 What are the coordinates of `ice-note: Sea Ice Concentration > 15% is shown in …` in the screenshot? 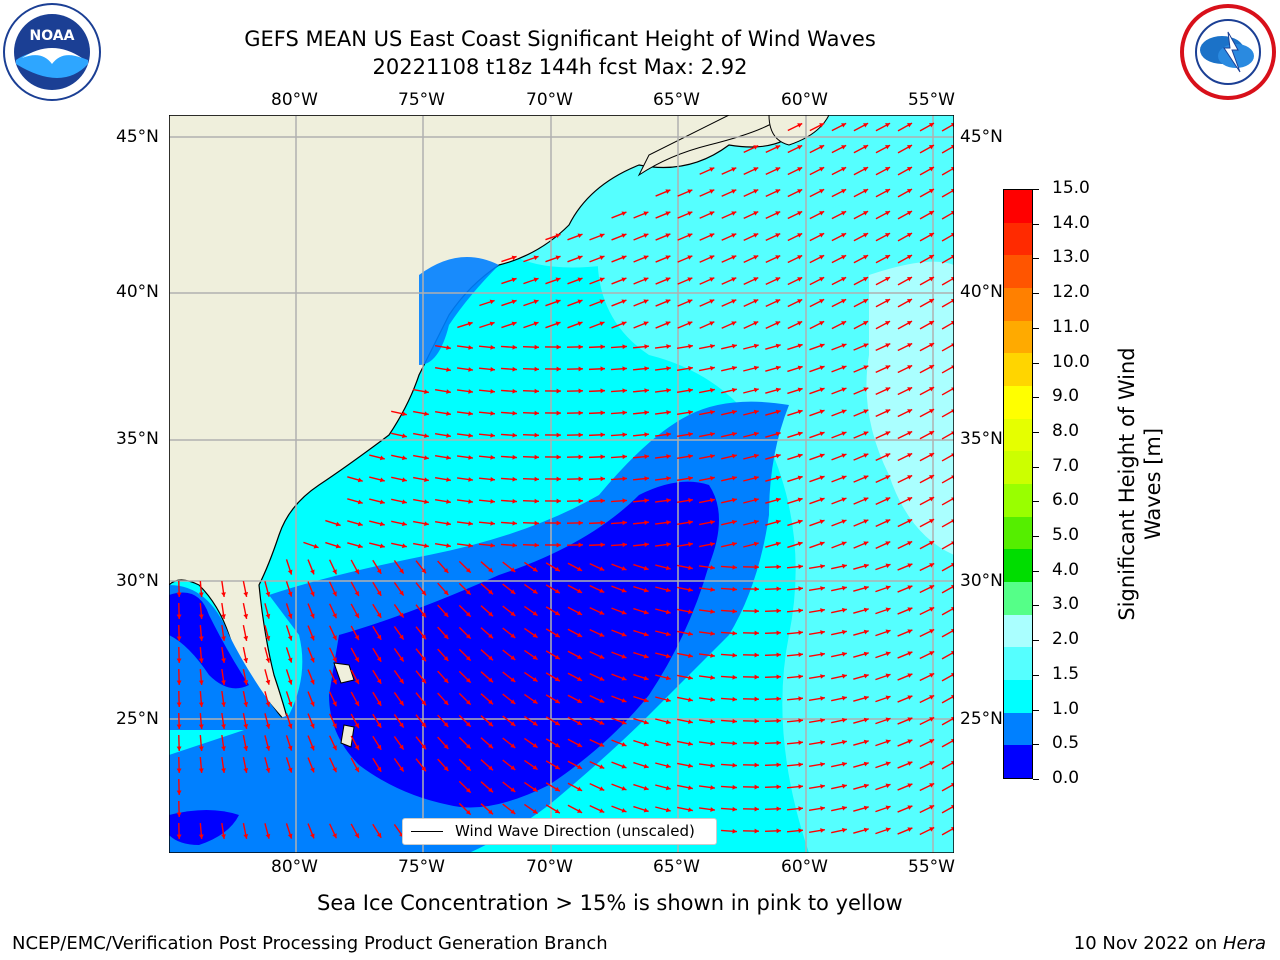 It's located at (610, 903).